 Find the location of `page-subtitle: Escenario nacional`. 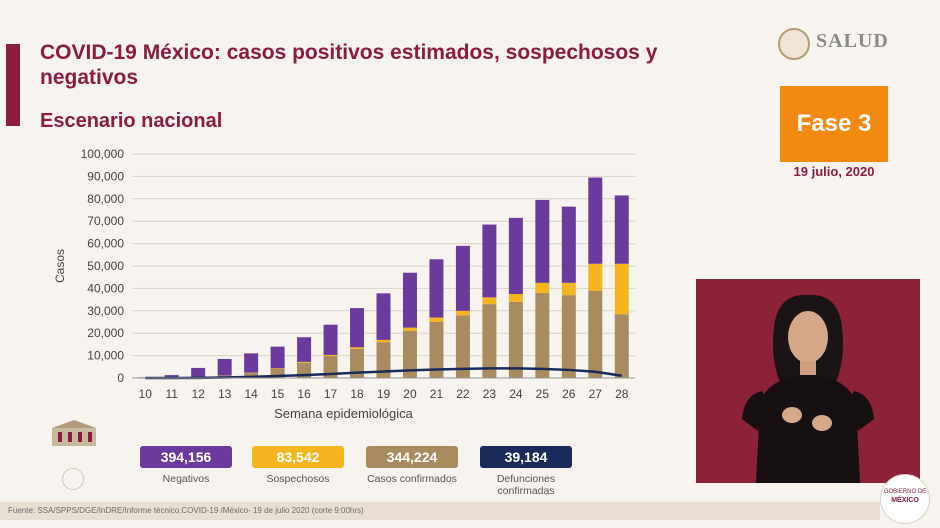

page-subtitle: Escenario nacional is located at coordinates (131, 121).